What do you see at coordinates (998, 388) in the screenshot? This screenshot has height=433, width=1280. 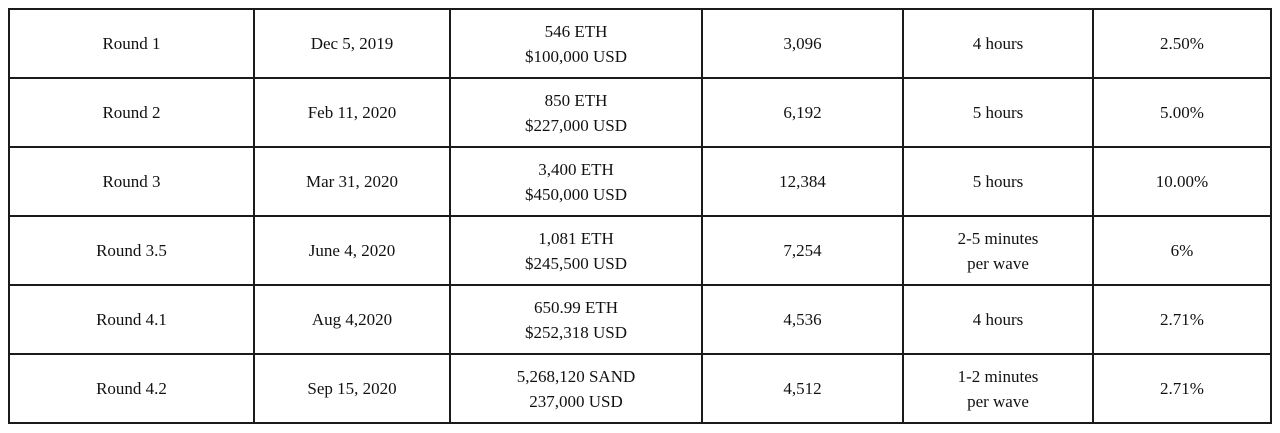 I see `duration-cell: 1-2 minutes per wave` at bounding box center [998, 388].